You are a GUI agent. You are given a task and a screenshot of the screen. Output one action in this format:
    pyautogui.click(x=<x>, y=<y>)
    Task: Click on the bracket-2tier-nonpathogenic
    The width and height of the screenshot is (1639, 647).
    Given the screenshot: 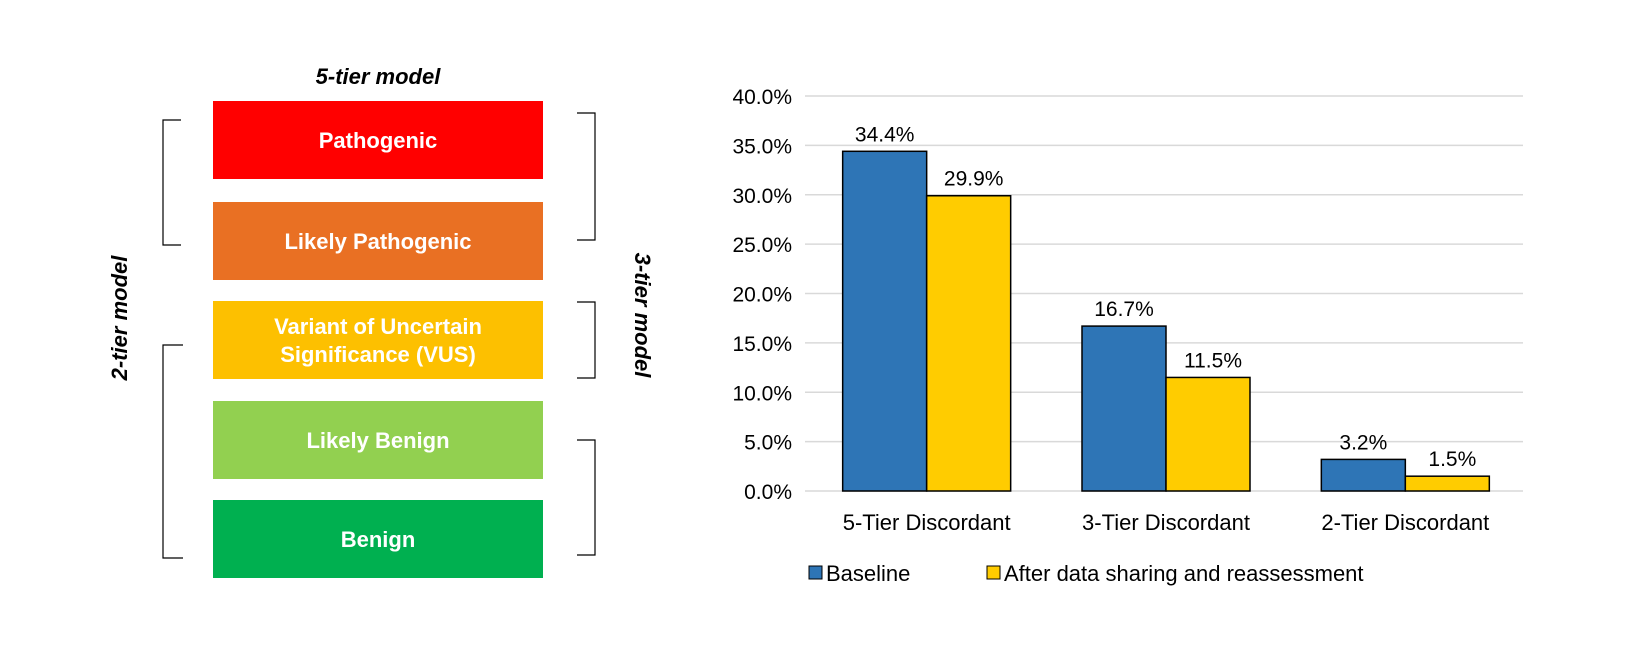 What is the action you would take?
    pyautogui.click(x=172, y=451)
    